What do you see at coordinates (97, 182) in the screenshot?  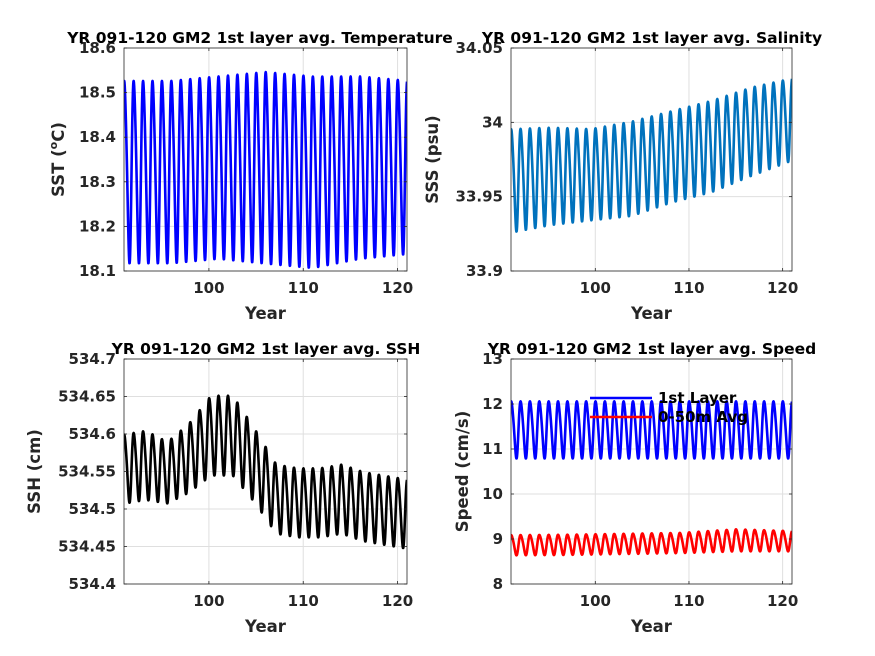 I see `y-tick-label: 18.3` at bounding box center [97, 182].